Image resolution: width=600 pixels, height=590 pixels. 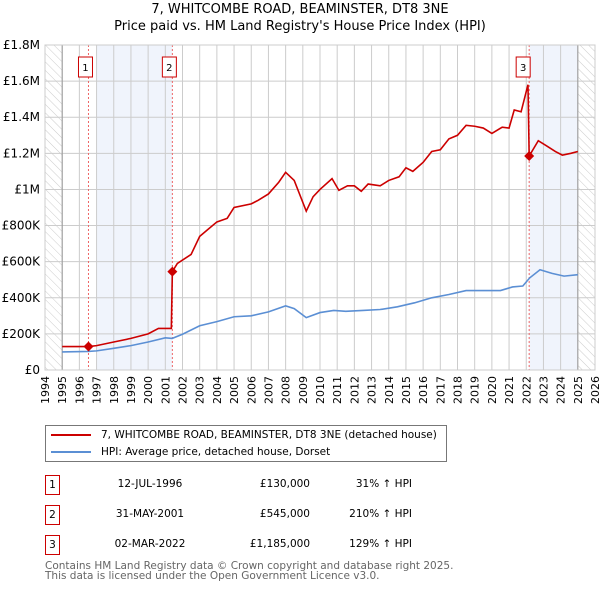 I want to click on y-tick-label: £600K, so click(x=22, y=262).